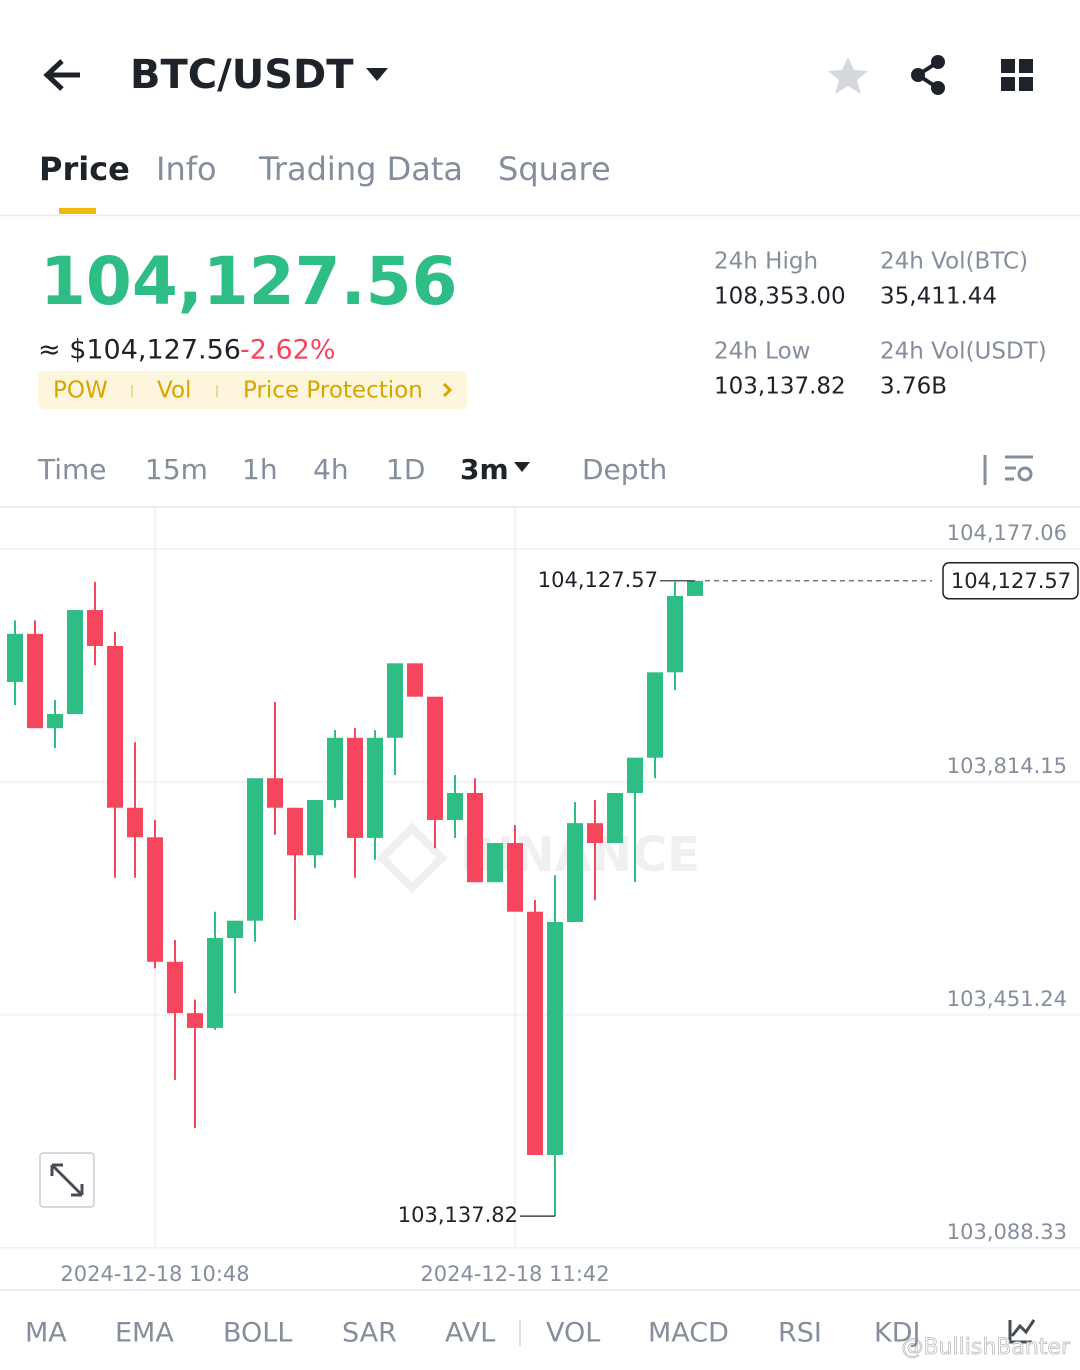 Image resolution: width=1080 pixels, height=1370 pixels. I want to click on usd-price: ≈ $104,127.56, so click(139, 350).